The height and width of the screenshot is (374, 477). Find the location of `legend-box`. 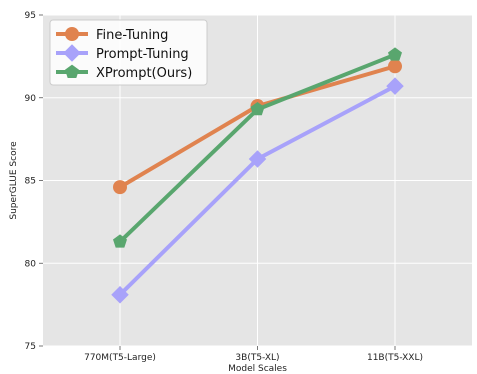

legend-box is located at coordinates (128, 52).